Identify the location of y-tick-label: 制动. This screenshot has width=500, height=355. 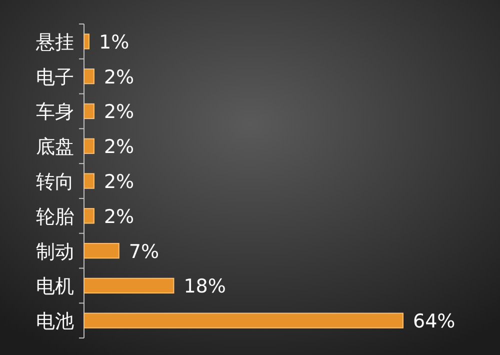
(55, 251).